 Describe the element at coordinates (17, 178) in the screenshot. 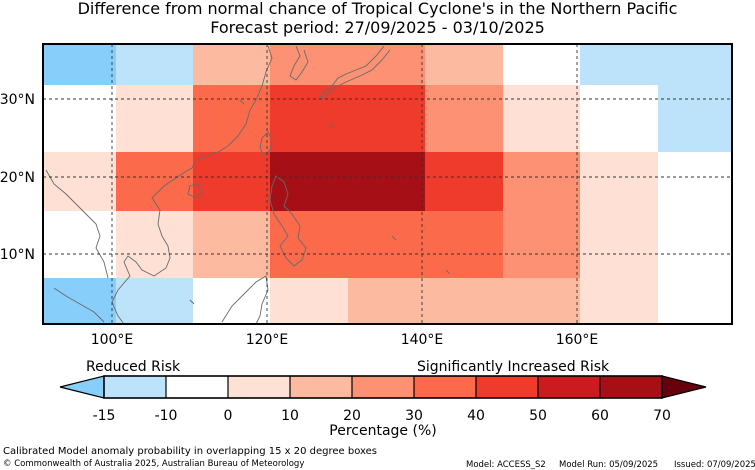

I see `y-tick-label: 20°N` at that location.